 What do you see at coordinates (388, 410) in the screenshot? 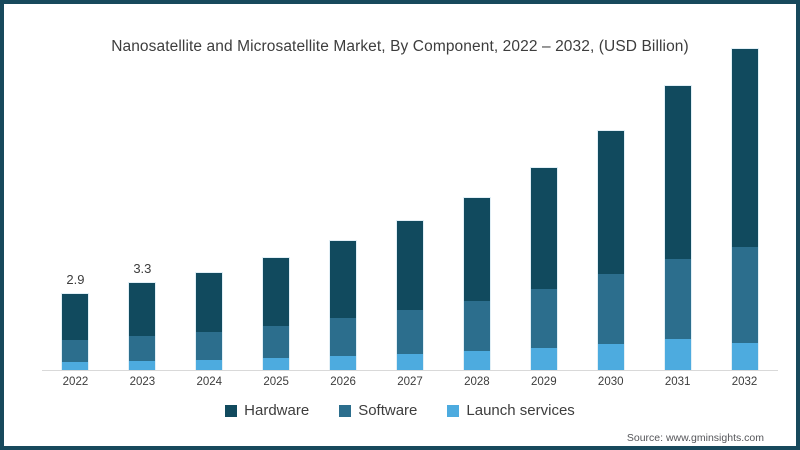
I see `legend-label: Software` at bounding box center [388, 410].